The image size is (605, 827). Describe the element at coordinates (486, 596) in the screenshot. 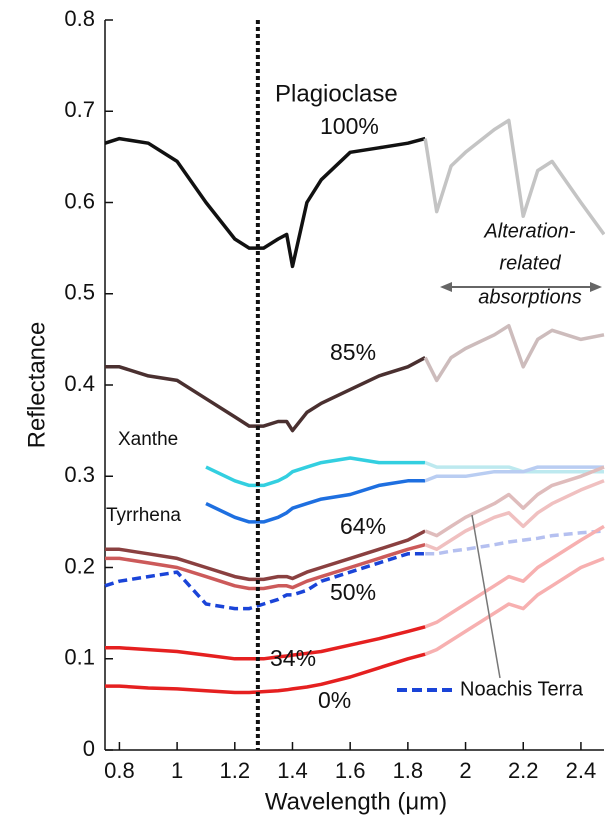

I see `leader-line` at that location.